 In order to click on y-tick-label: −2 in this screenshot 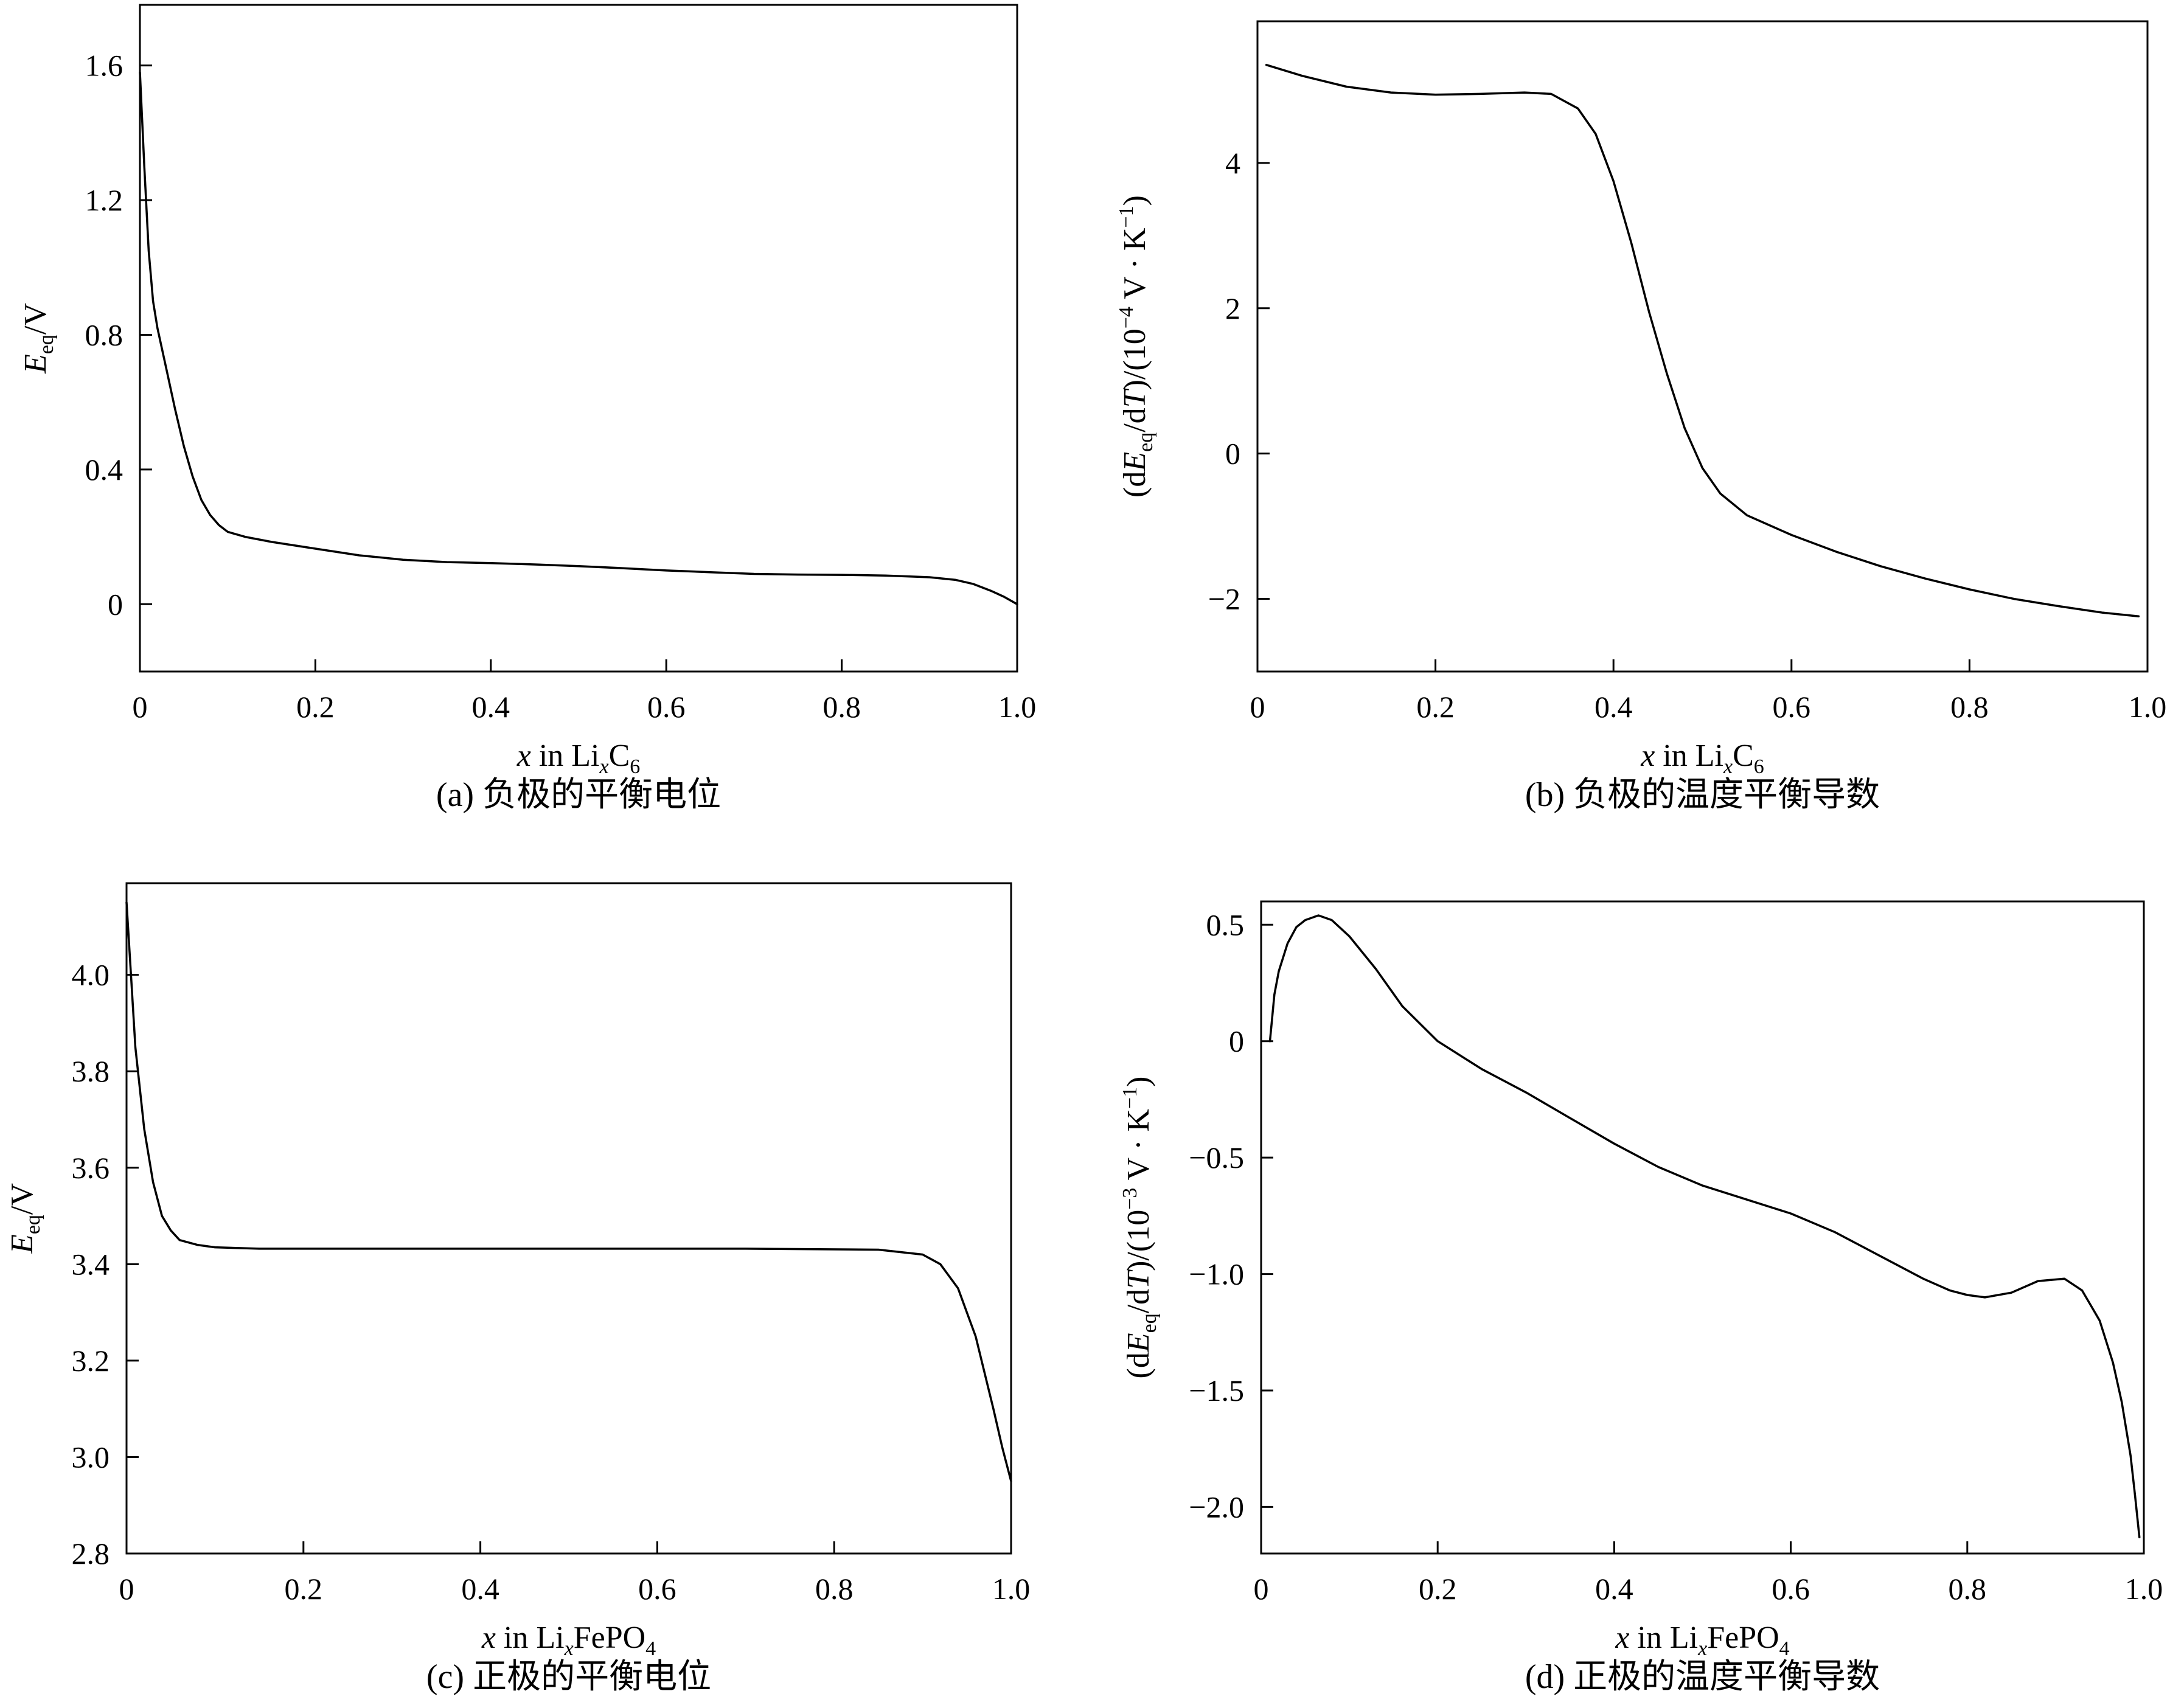, I will do `click(1224, 599)`.